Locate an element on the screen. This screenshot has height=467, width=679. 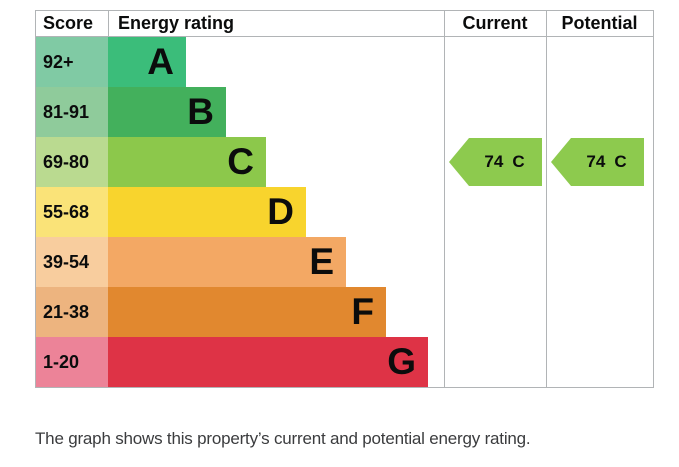
current-rating-band: C is located at coordinates (518, 161).